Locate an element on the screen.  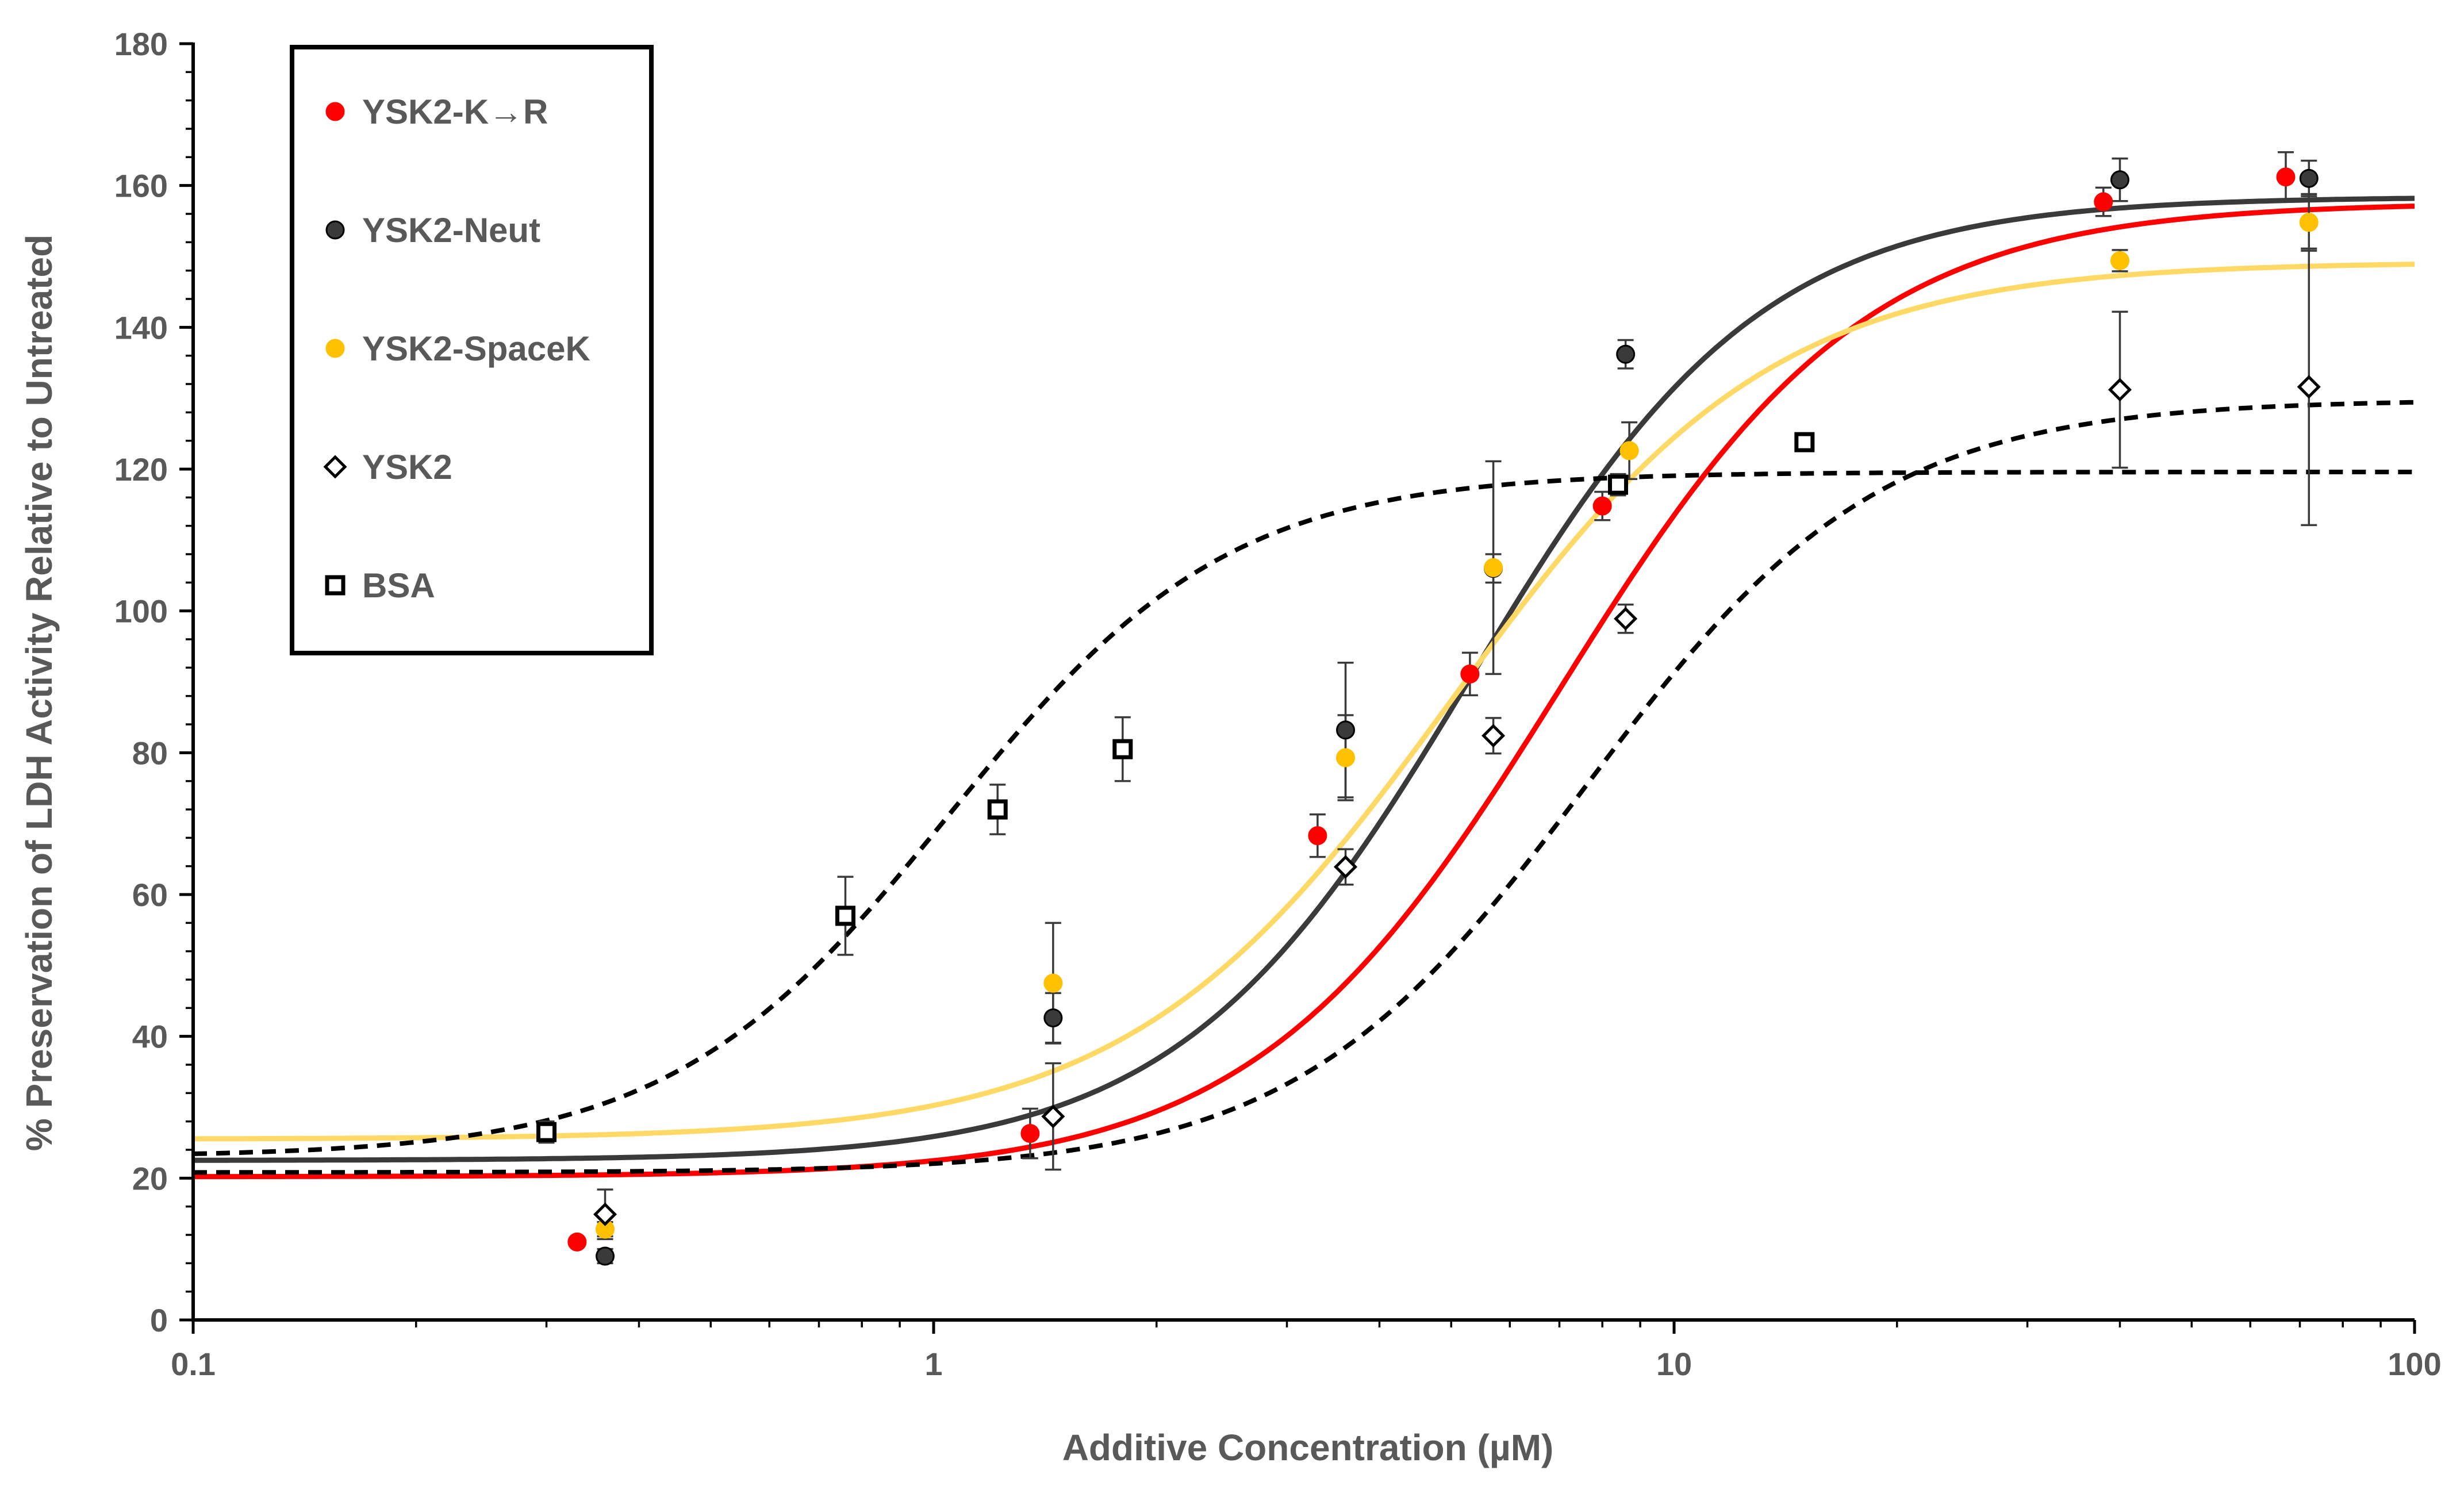
x-tick-label: 10 is located at coordinates (1674, 1364).